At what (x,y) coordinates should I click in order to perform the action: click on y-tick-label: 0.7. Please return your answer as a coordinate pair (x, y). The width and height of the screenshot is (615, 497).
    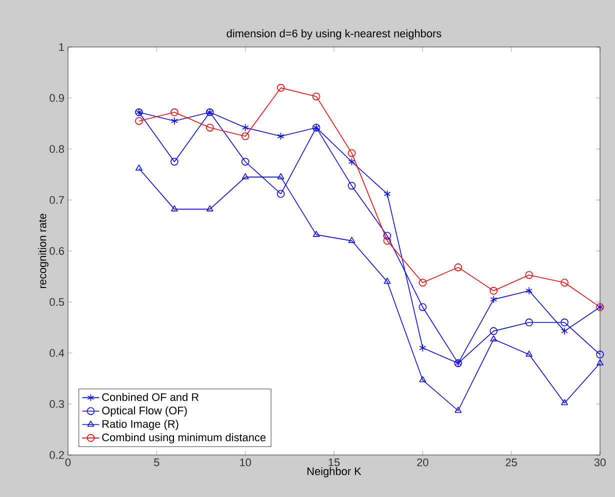
    Looking at the image, I should click on (57, 200).